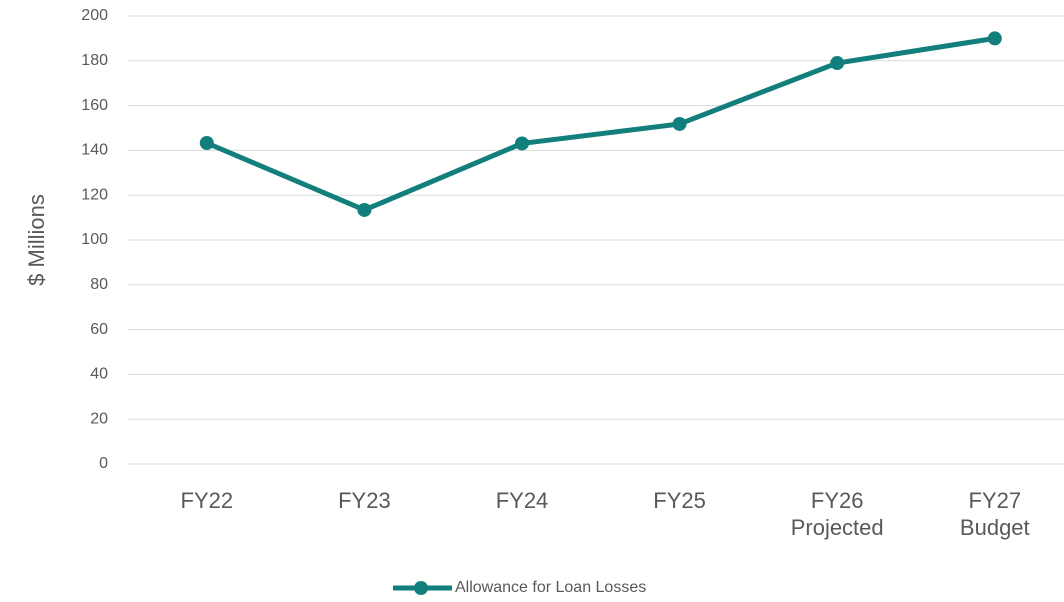  Describe the element at coordinates (94, 60) in the screenshot. I see `y-tick-label: 180` at that location.